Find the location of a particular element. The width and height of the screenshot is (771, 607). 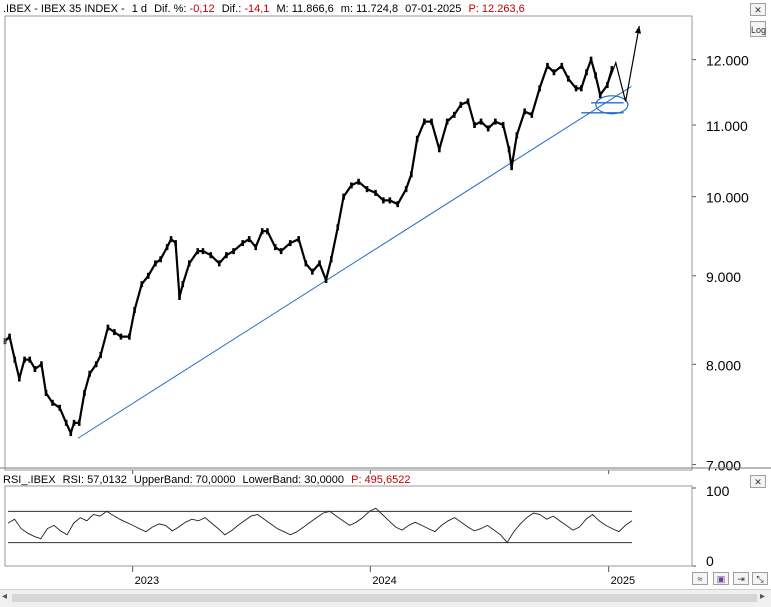

log-scale-button: Log is located at coordinates (758, 29).